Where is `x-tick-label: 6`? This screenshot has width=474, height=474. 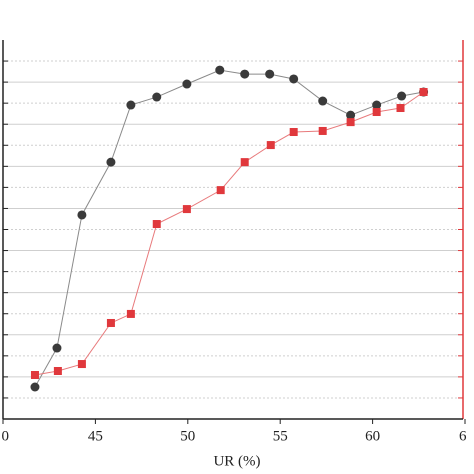
x-tick-label: 6 is located at coordinates (463, 436).